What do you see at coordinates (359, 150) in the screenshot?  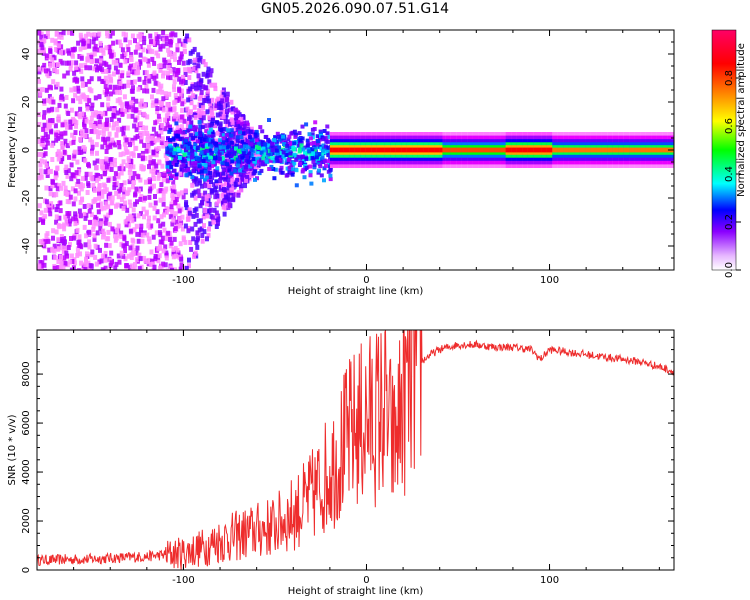 I see `ridge-segment` at bounding box center [359, 150].